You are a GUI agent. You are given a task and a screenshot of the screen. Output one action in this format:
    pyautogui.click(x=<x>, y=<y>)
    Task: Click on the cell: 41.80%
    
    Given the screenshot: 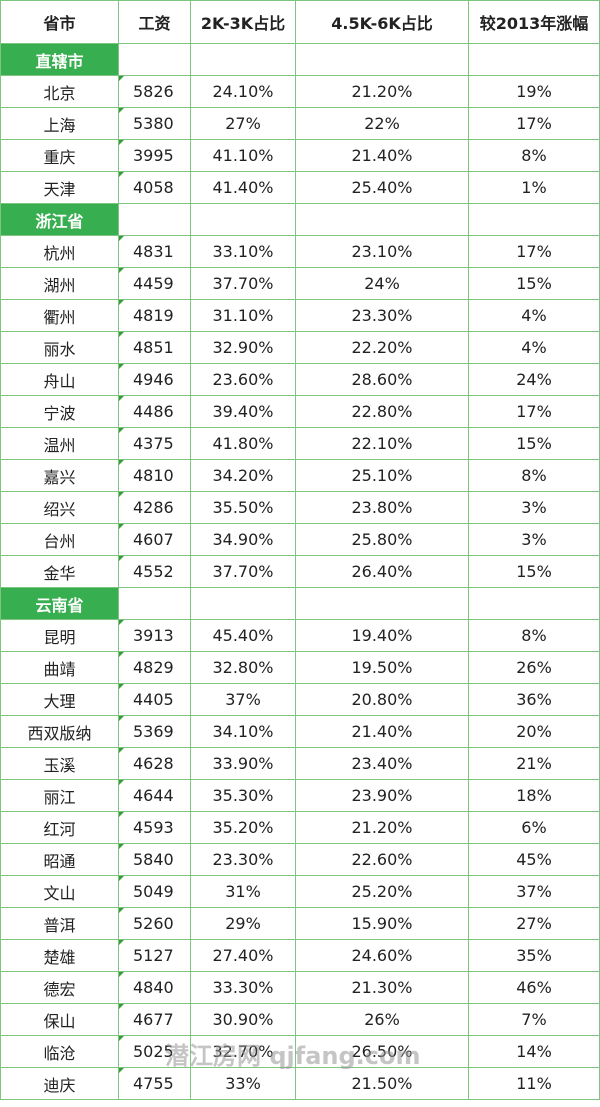 What is the action you would take?
    pyautogui.click(x=243, y=443)
    